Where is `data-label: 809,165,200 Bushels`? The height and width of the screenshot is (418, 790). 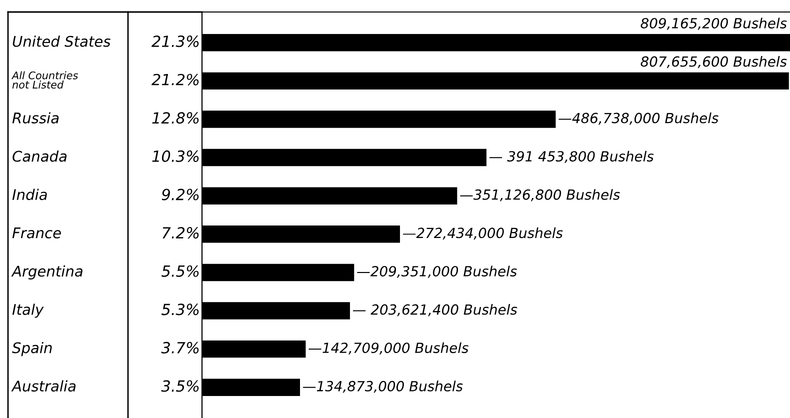 data-label: 809,165,200 Bushels is located at coordinates (713, 24).